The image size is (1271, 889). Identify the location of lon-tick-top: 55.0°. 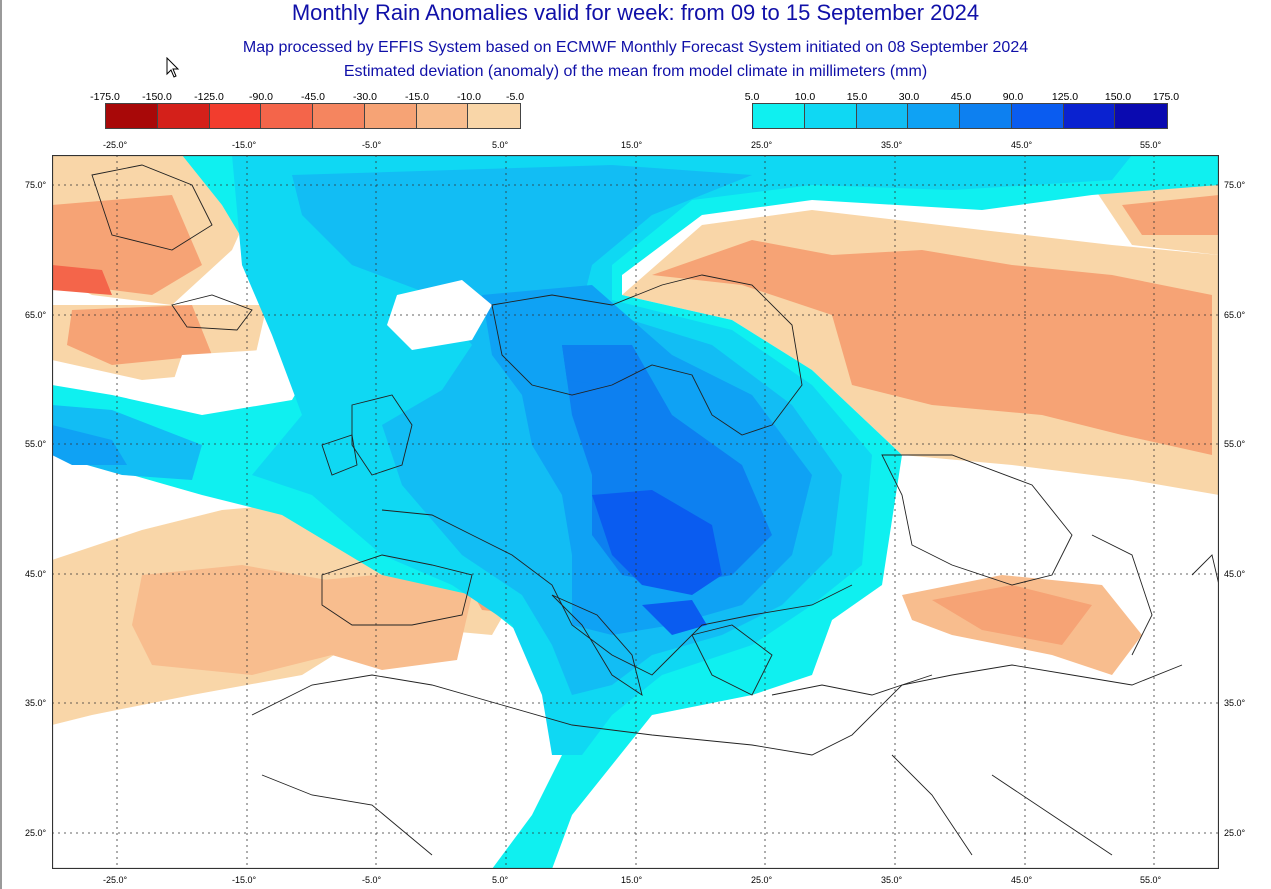
(1151, 145).